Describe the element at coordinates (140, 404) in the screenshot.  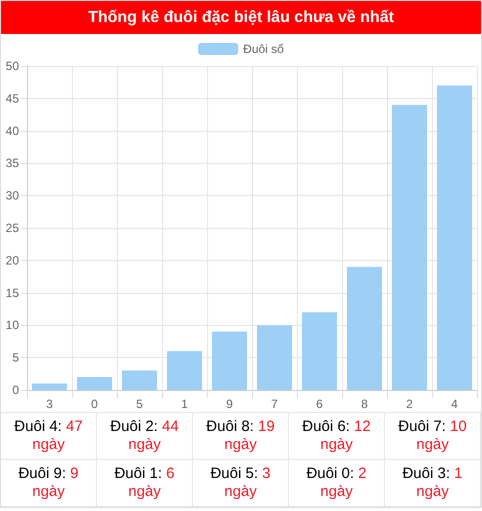
I see `x-tick-label: 5` at that location.